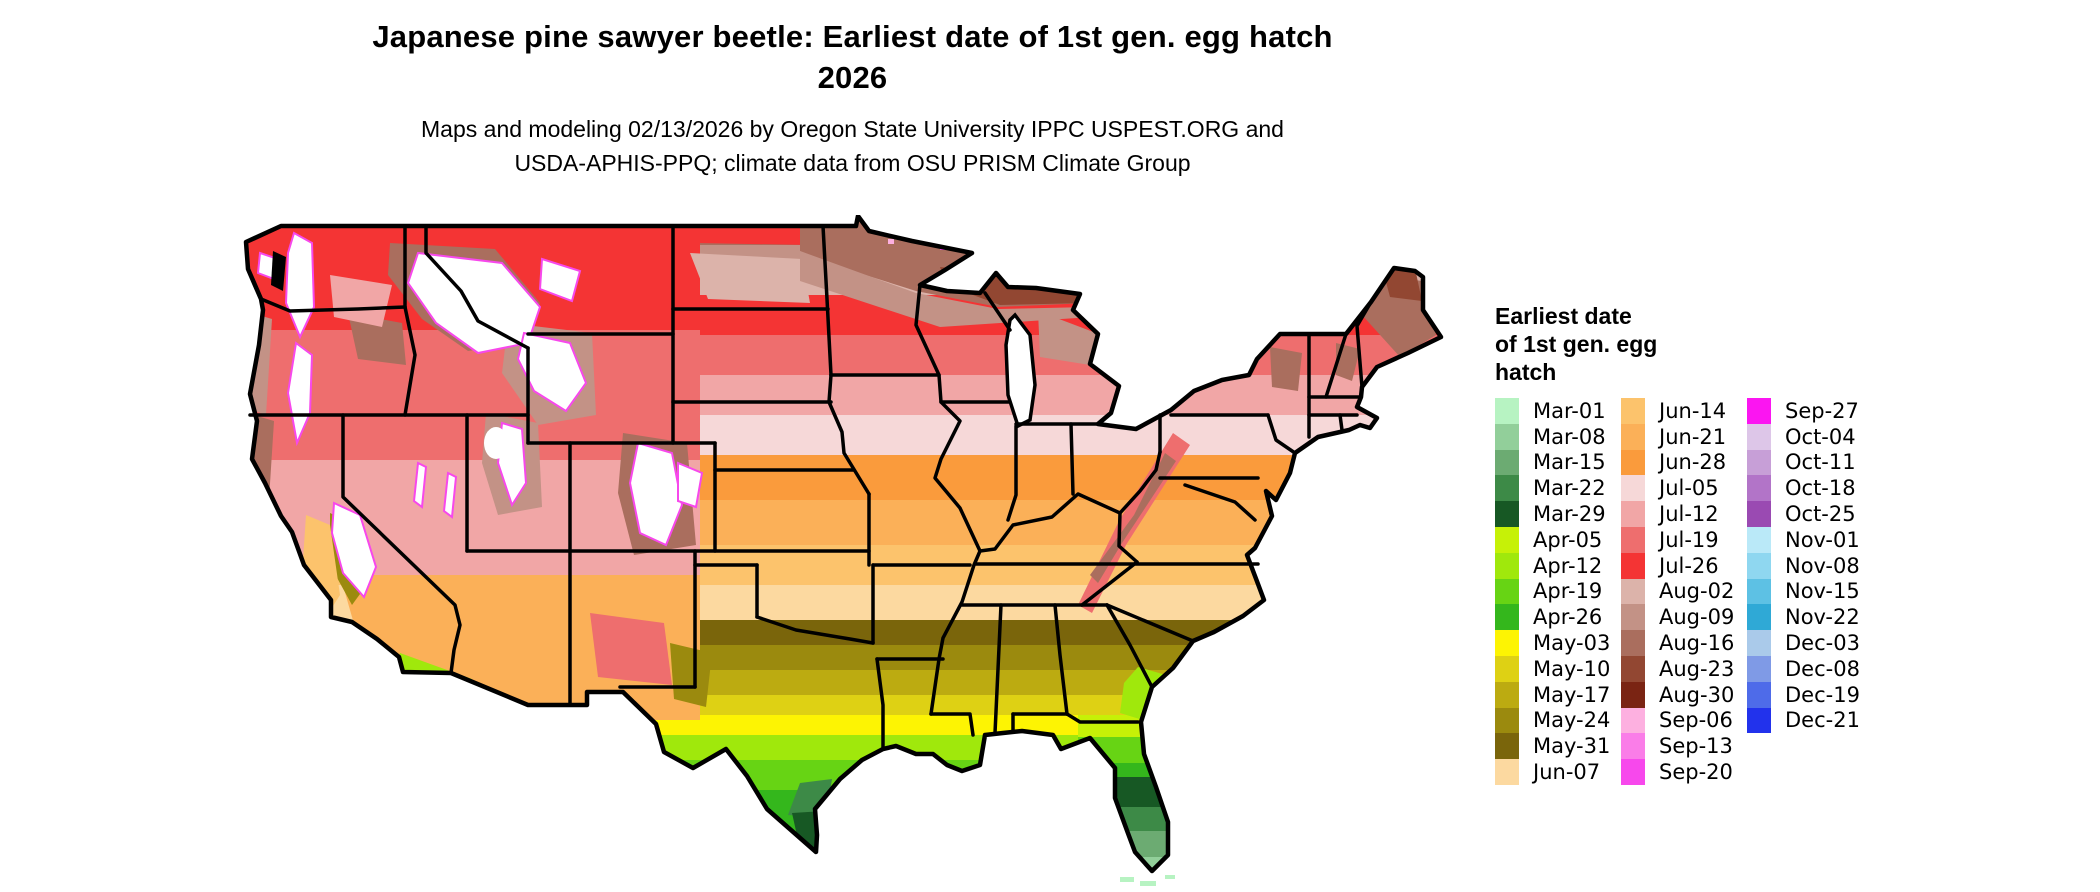 The height and width of the screenshot is (892, 2100). I want to click on legend-label: Aug-16, so click(1697, 643).